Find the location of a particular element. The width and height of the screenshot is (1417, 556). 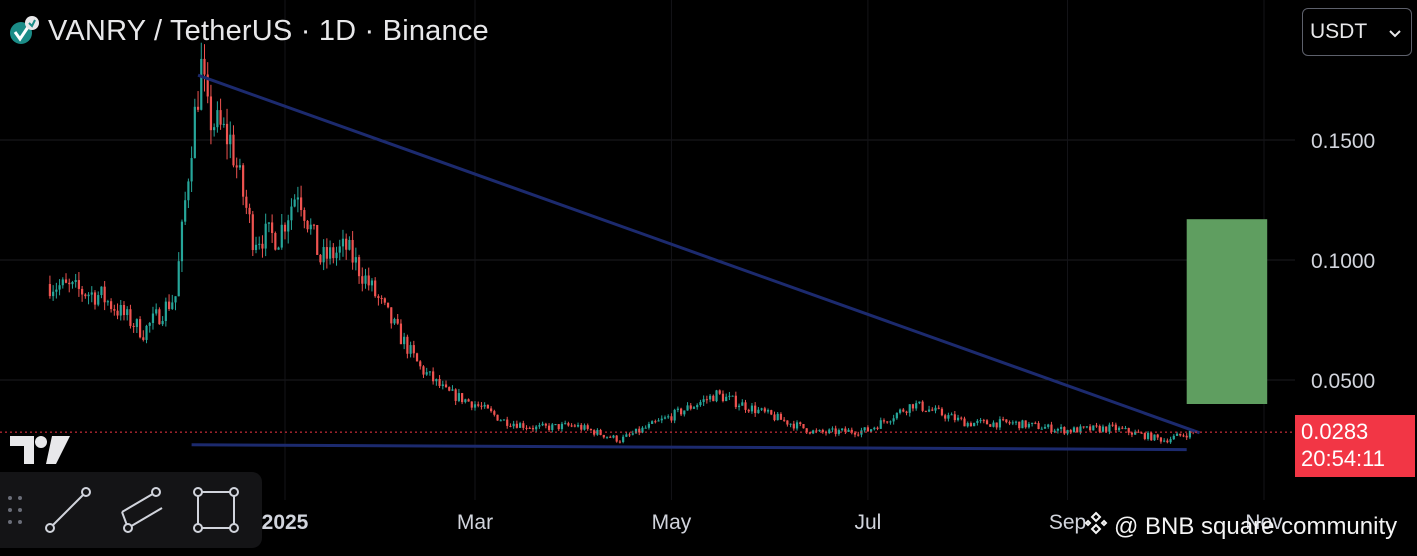

candle-countdown: 20:54:11 is located at coordinates (1343, 458).